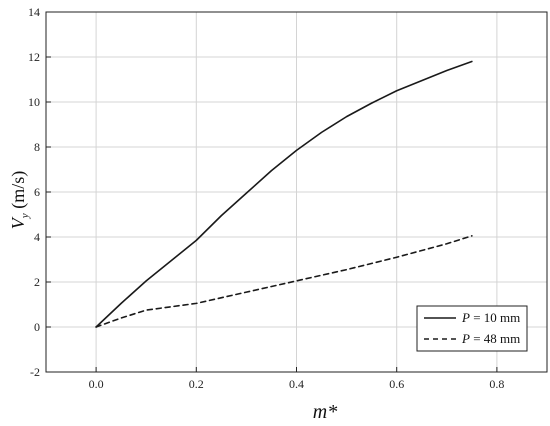 The height and width of the screenshot is (426, 550). I want to click on x-tick-label: 0.8, so click(496, 384).